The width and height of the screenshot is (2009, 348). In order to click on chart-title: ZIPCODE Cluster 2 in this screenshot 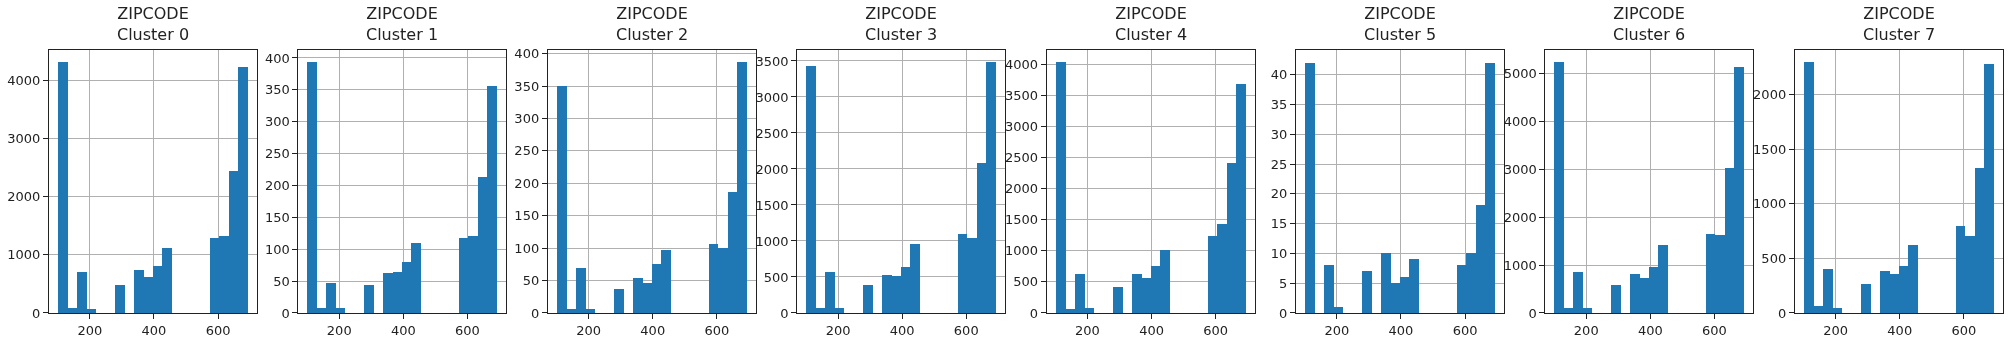, I will do `click(652, 24)`.